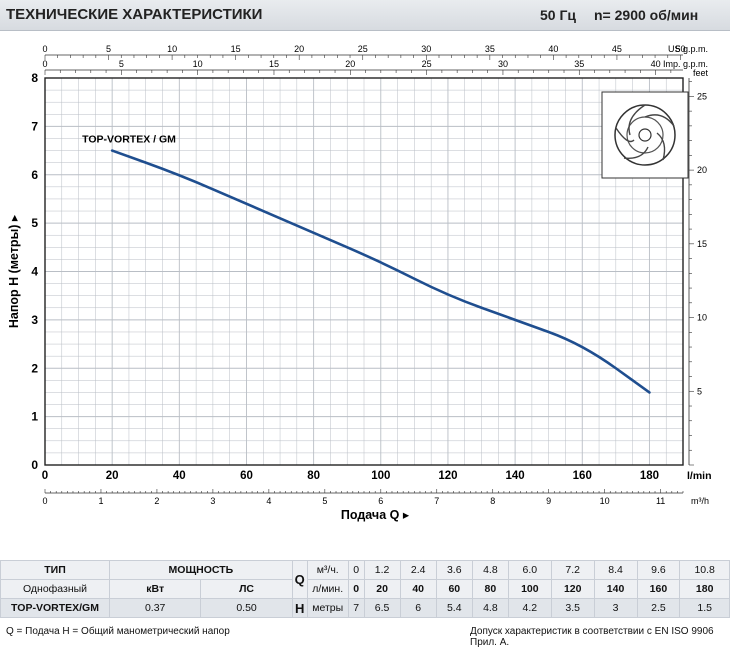 The height and width of the screenshot is (648, 730). What do you see at coordinates (155, 589) in the screenshot?
I see `kw-header: кВт` at bounding box center [155, 589].